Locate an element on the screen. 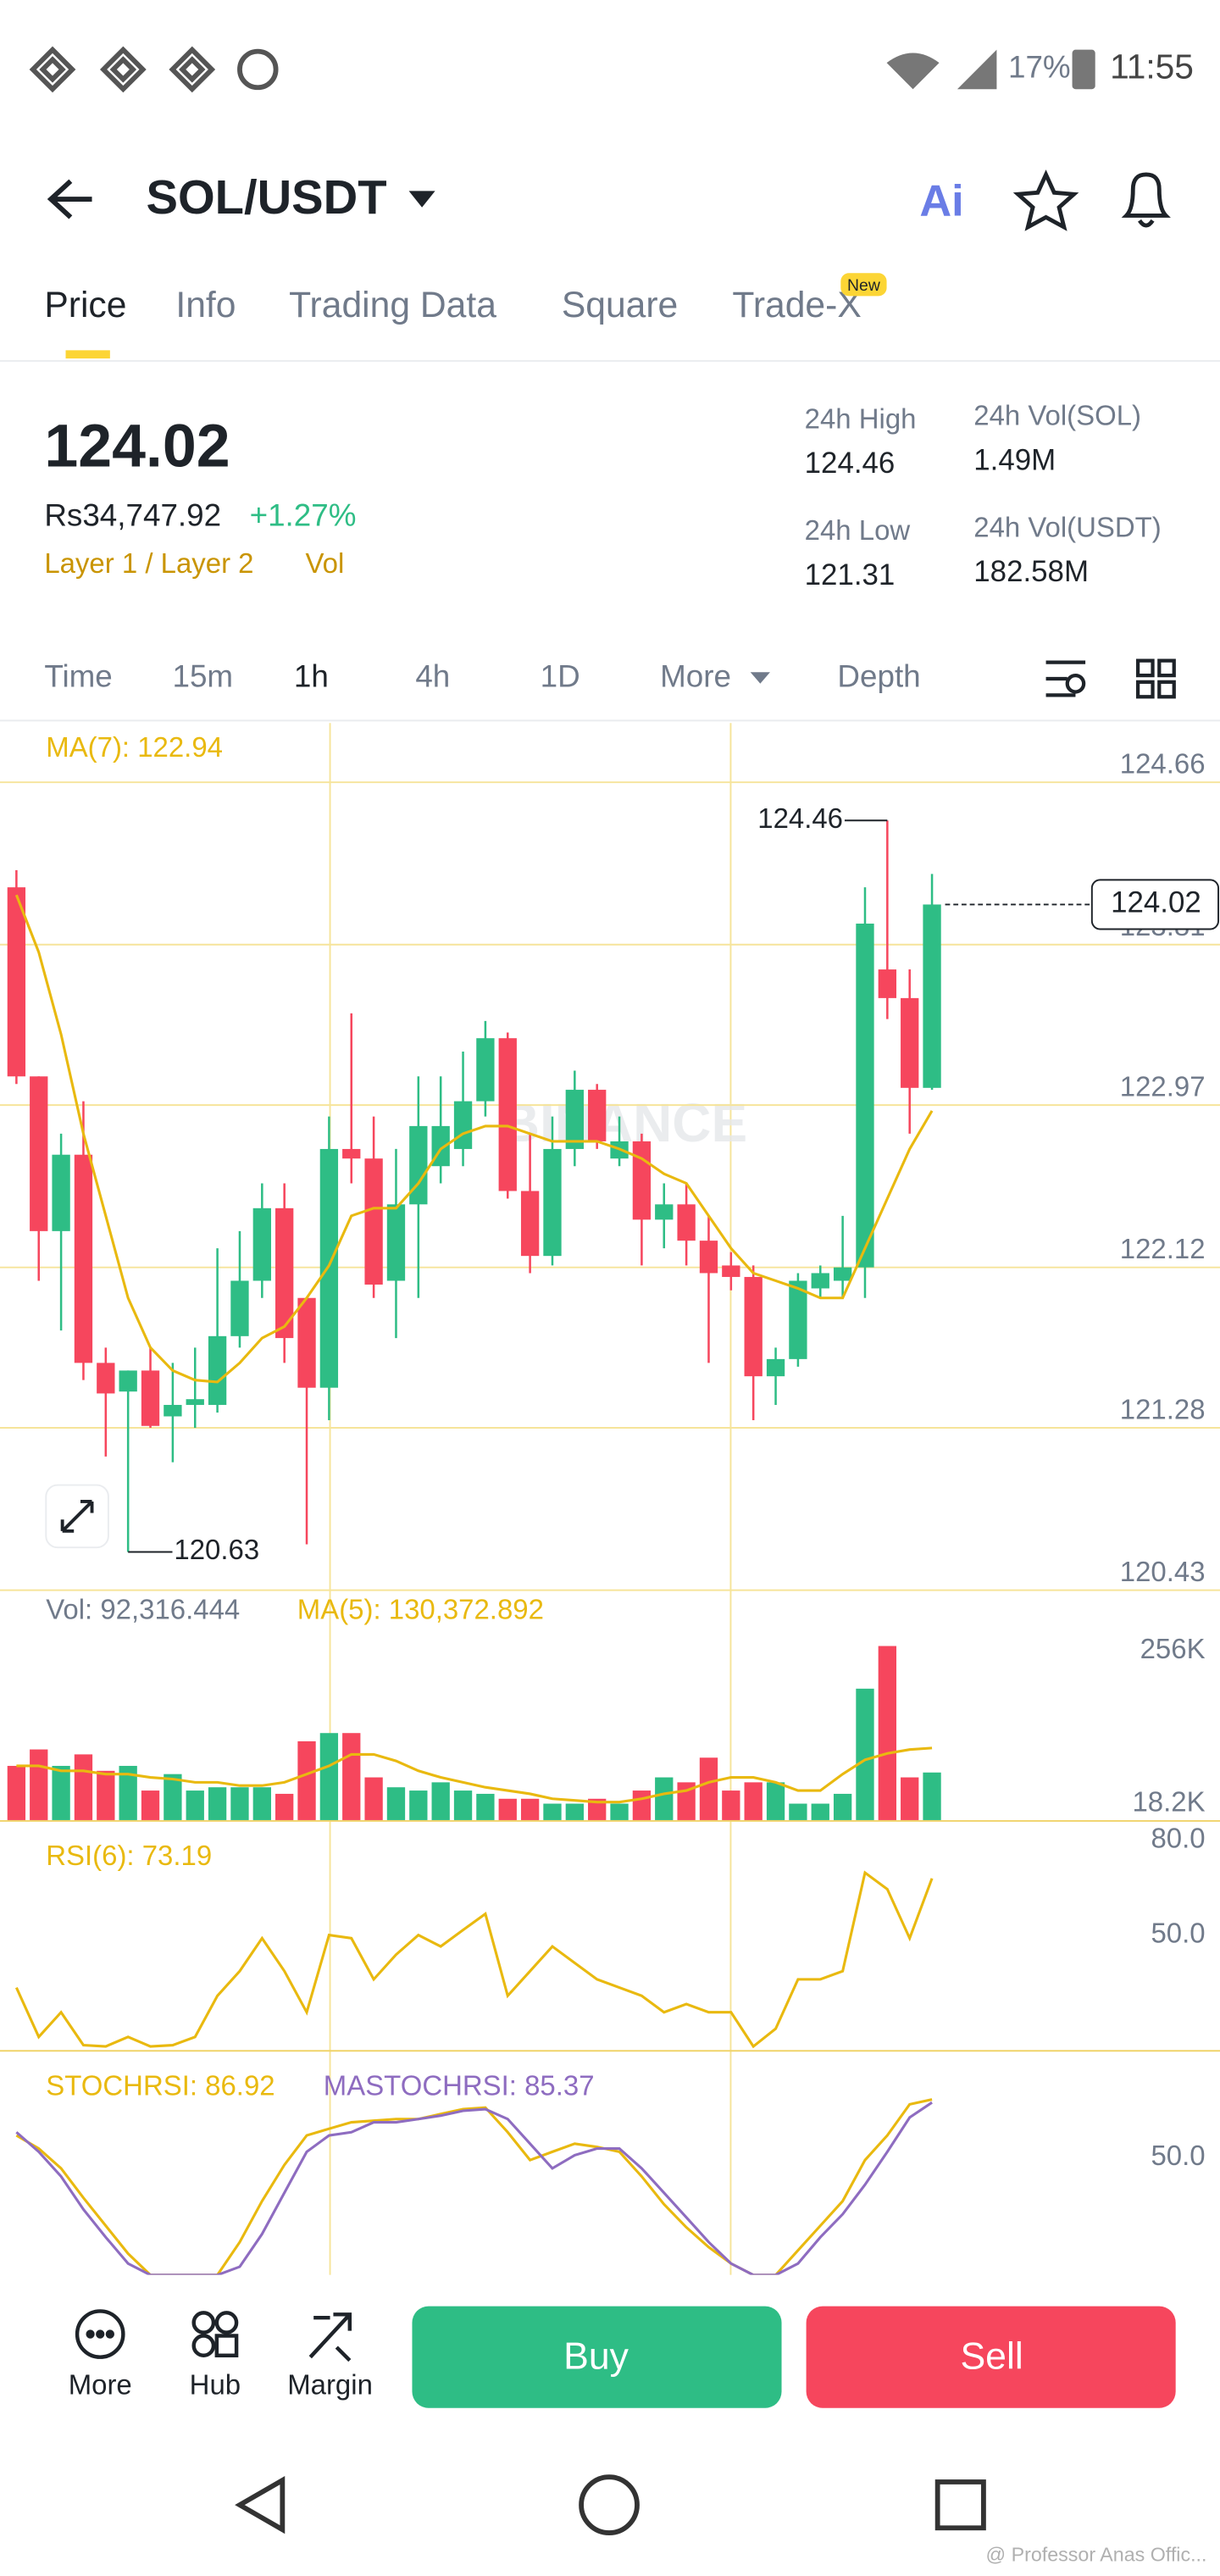 Image resolution: width=1220 pixels, height=2576 pixels. y-tick-label: 80.0 is located at coordinates (1178, 1838).